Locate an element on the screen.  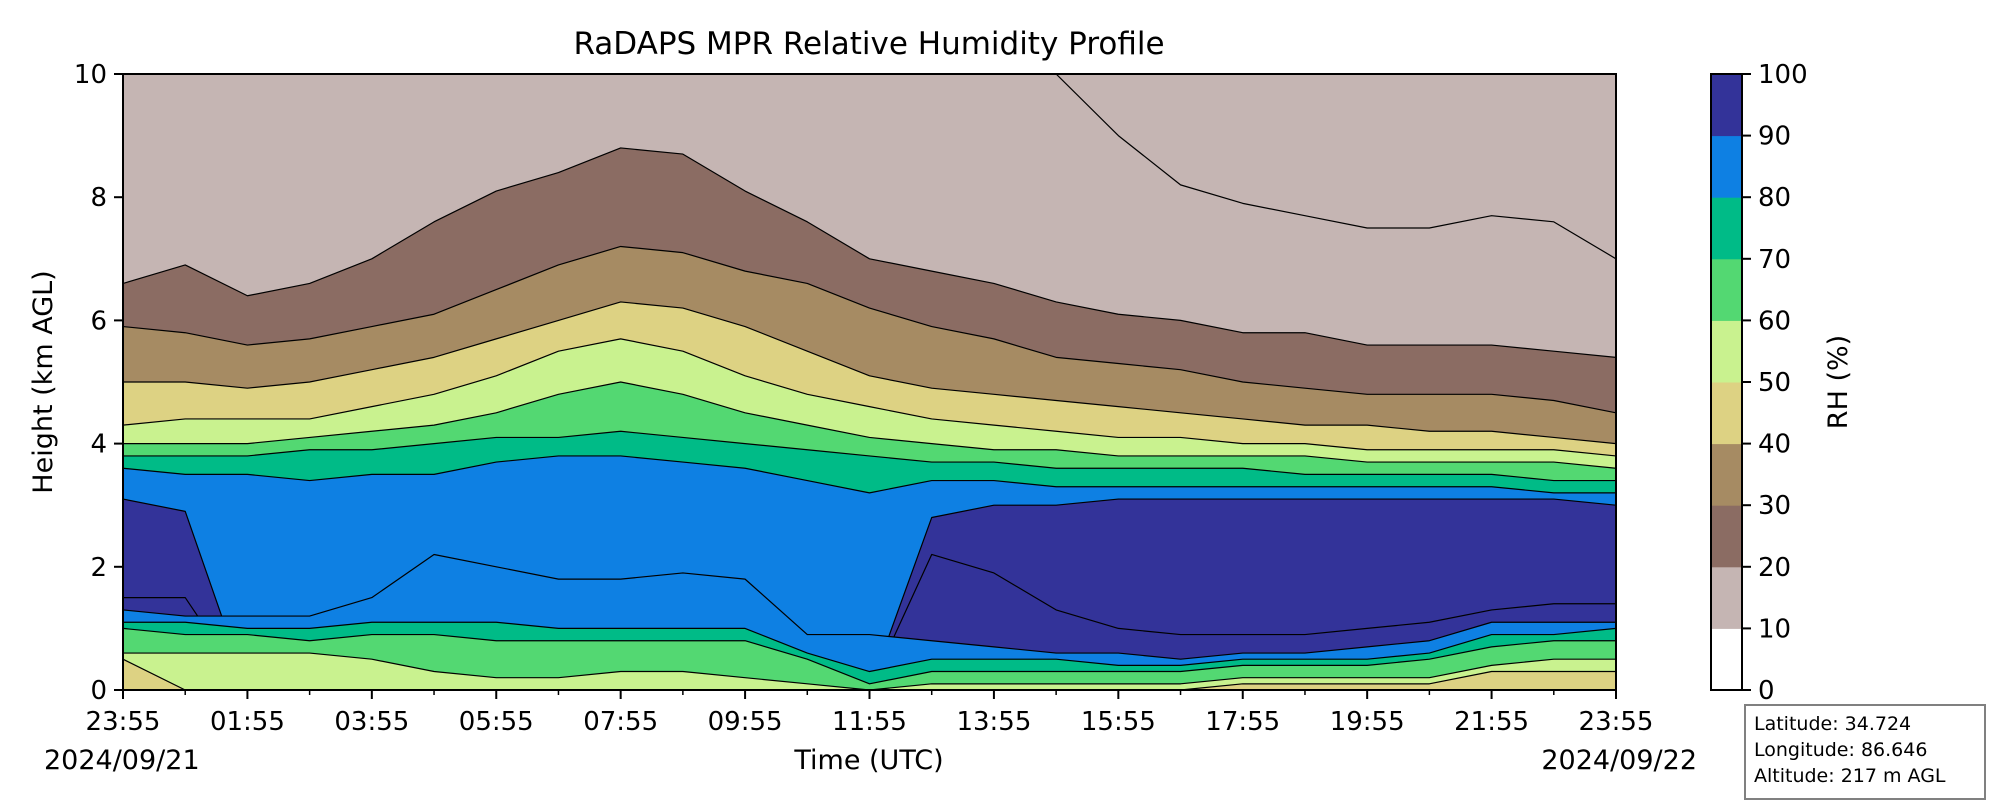
y-tick-label-0: 0 is located at coordinates (98, 691).